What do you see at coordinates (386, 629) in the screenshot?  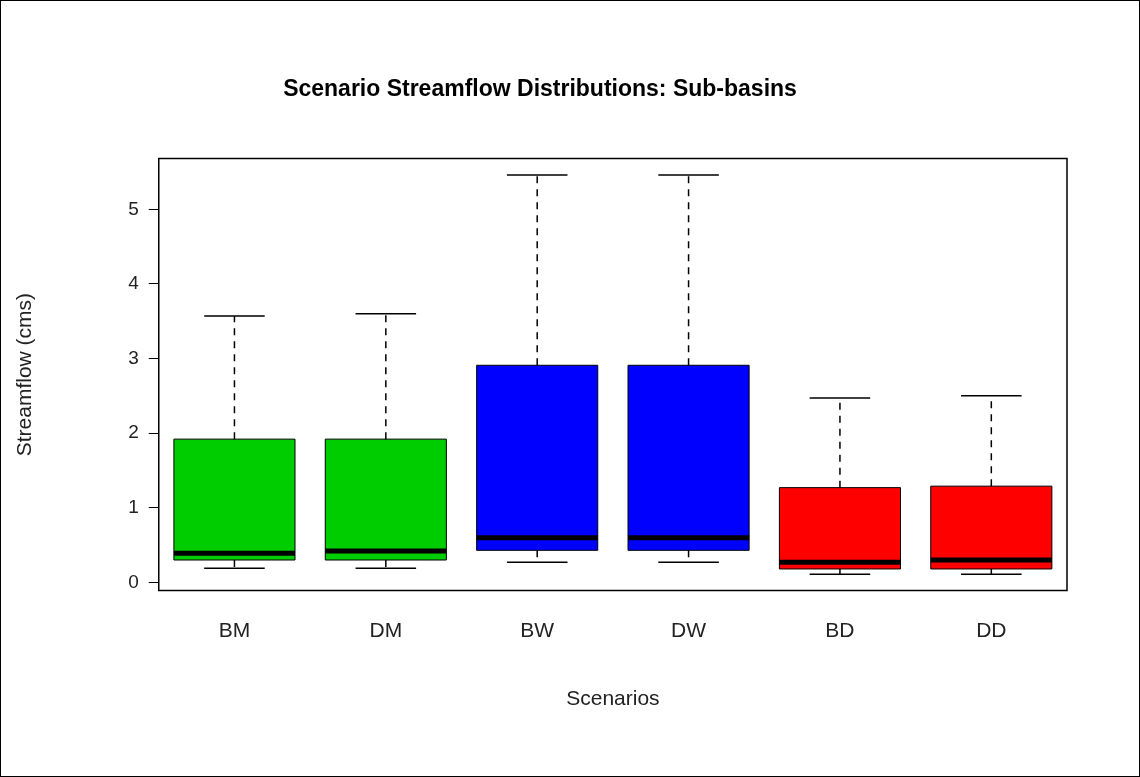 I see `x-tick-label: DM` at bounding box center [386, 629].